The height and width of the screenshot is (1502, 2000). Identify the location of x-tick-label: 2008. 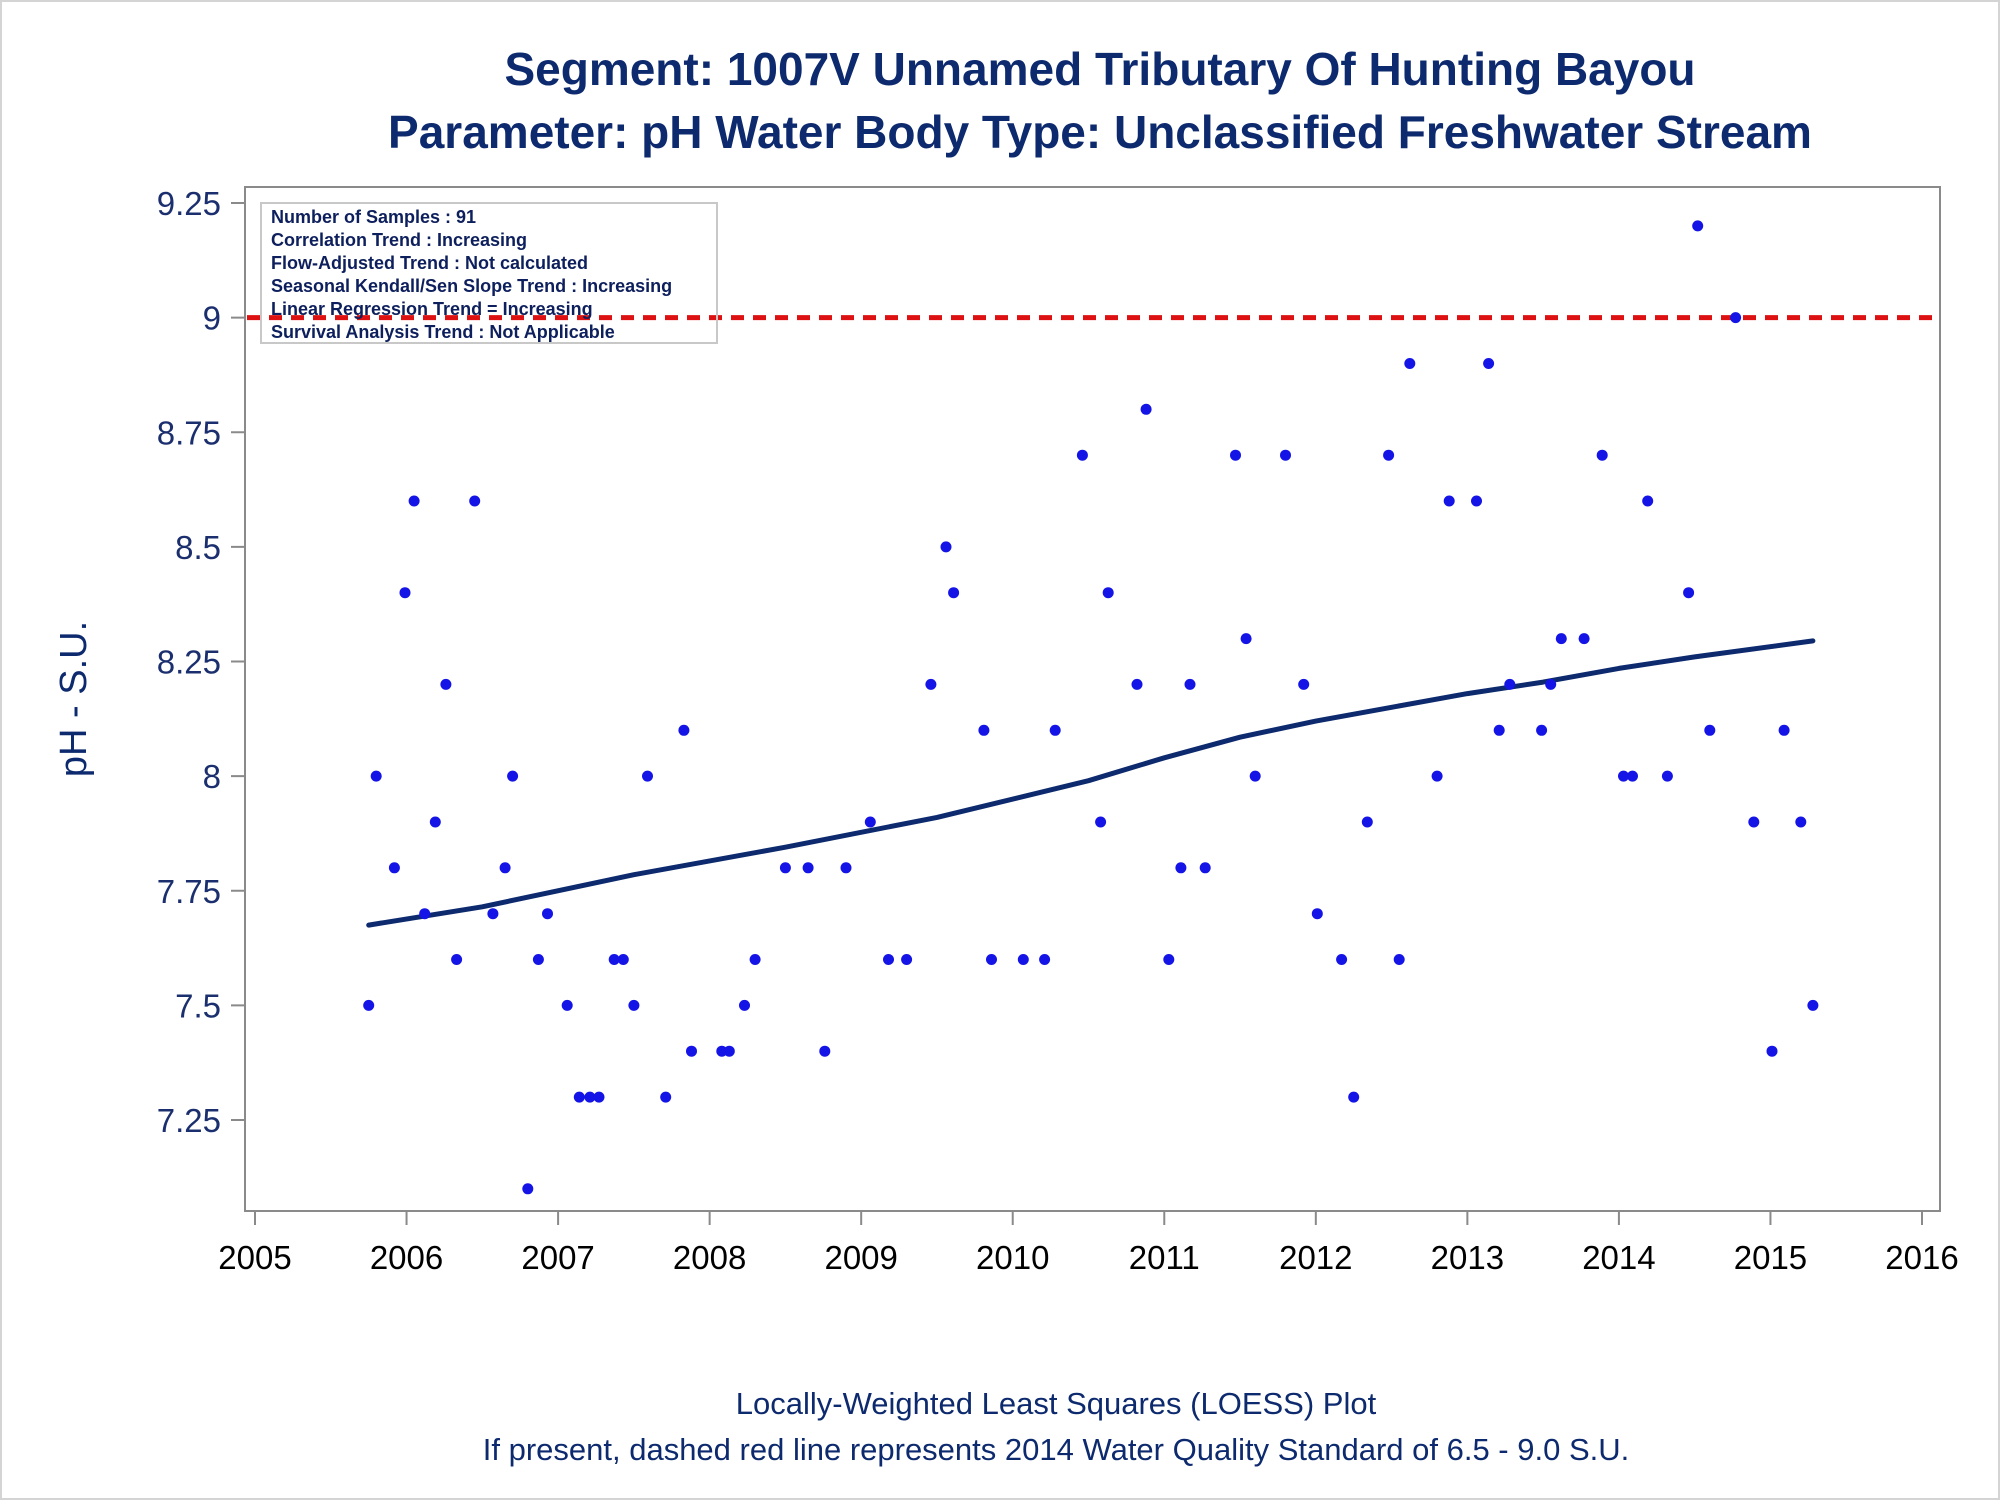
(709, 1257).